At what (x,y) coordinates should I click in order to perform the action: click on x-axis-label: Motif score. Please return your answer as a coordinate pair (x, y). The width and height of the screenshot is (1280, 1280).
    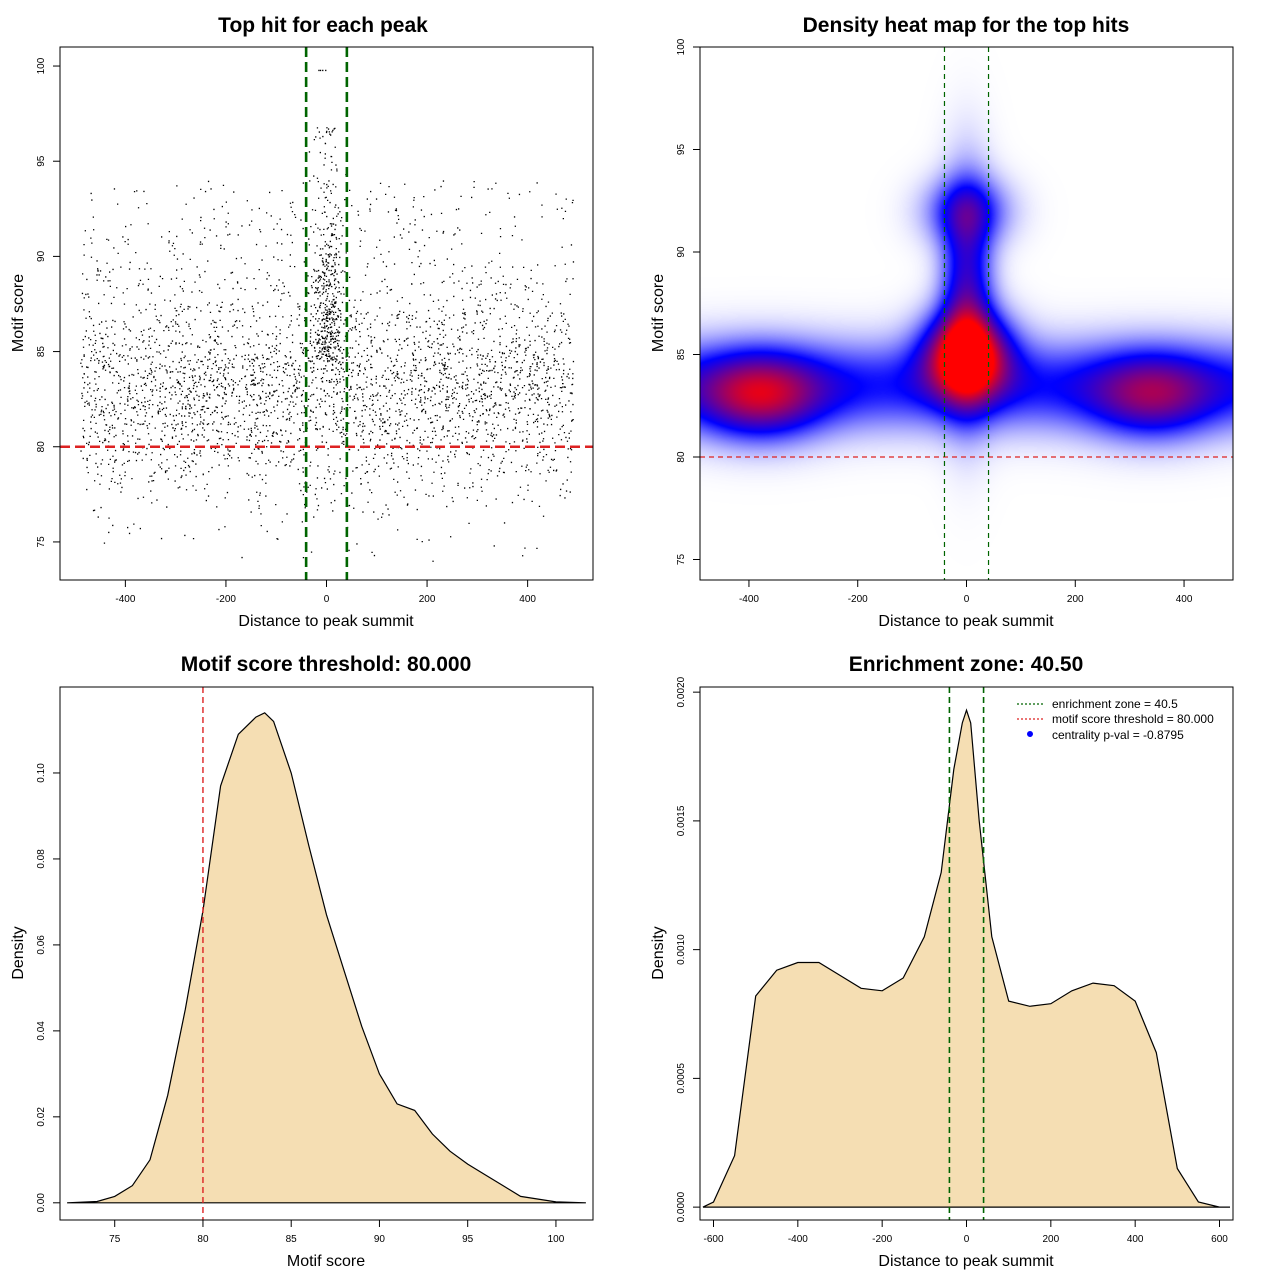
    Looking at the image, I should click on (326, 1261).